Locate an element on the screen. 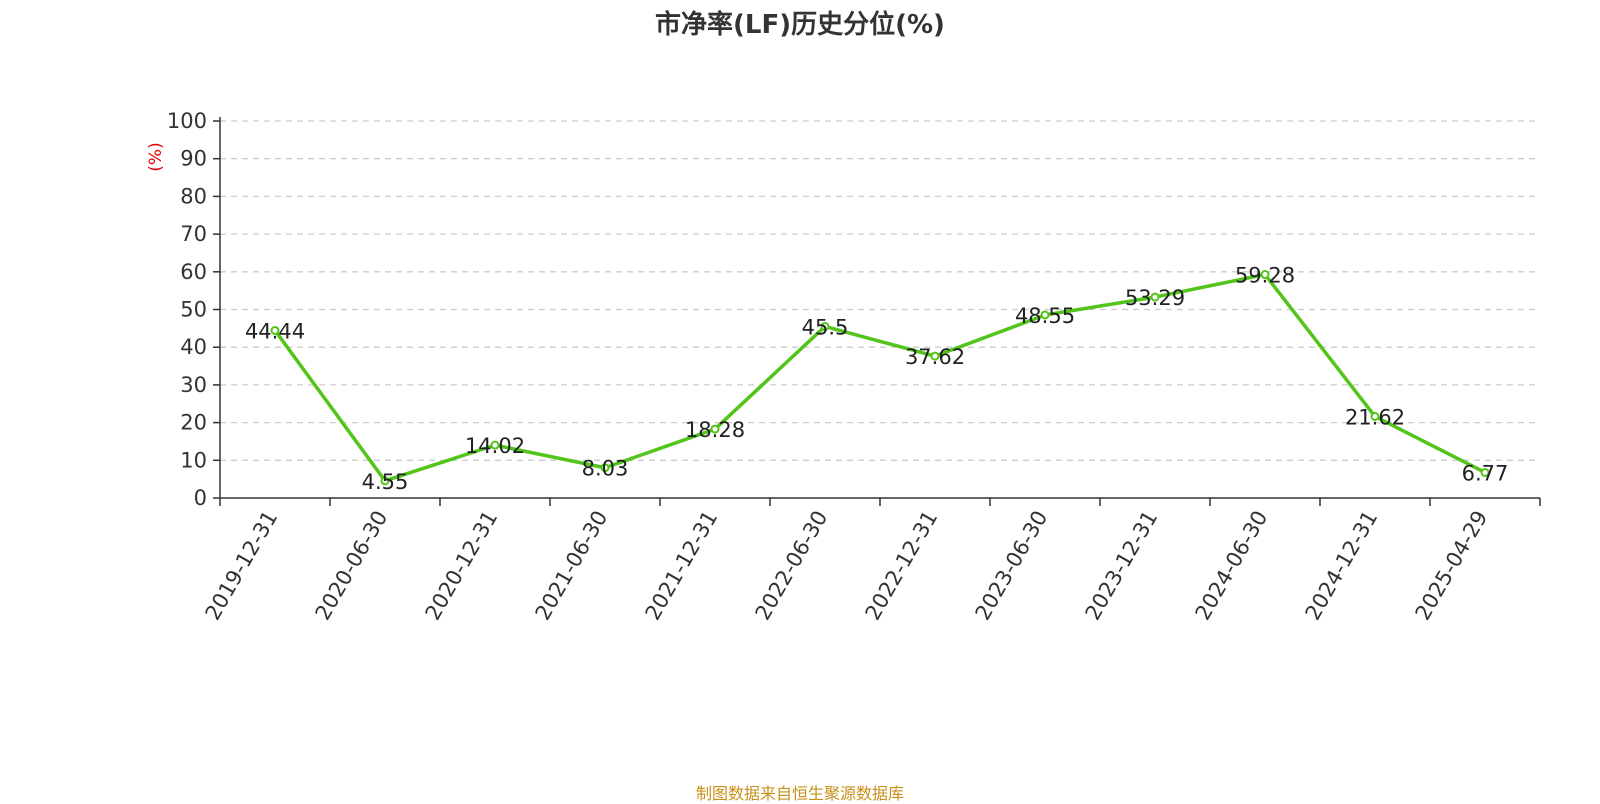 This screenshot has width=1600, height=804. x-tick-label: 2020-12-31 is located at coordinates (462, 566).